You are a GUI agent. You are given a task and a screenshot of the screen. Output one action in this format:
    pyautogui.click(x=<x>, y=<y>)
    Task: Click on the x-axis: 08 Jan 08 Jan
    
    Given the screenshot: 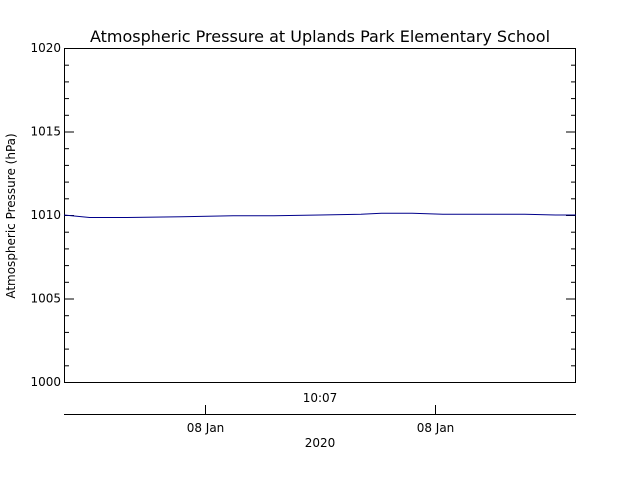 What is the action you would take?
    pyautogui.click(x=321, y=420)
    